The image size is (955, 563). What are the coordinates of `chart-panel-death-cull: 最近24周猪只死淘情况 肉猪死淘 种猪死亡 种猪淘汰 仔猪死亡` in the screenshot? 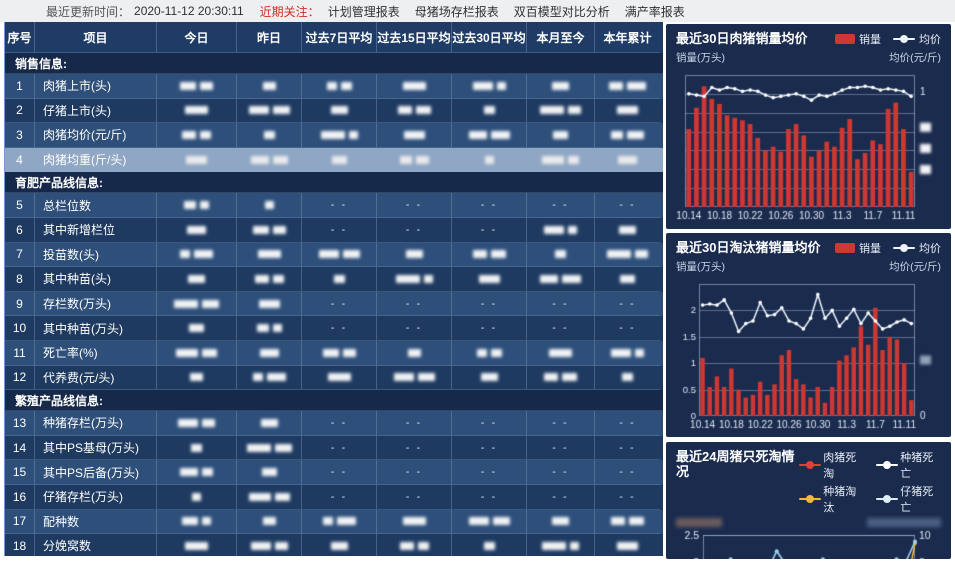 It's located at (808, 500).